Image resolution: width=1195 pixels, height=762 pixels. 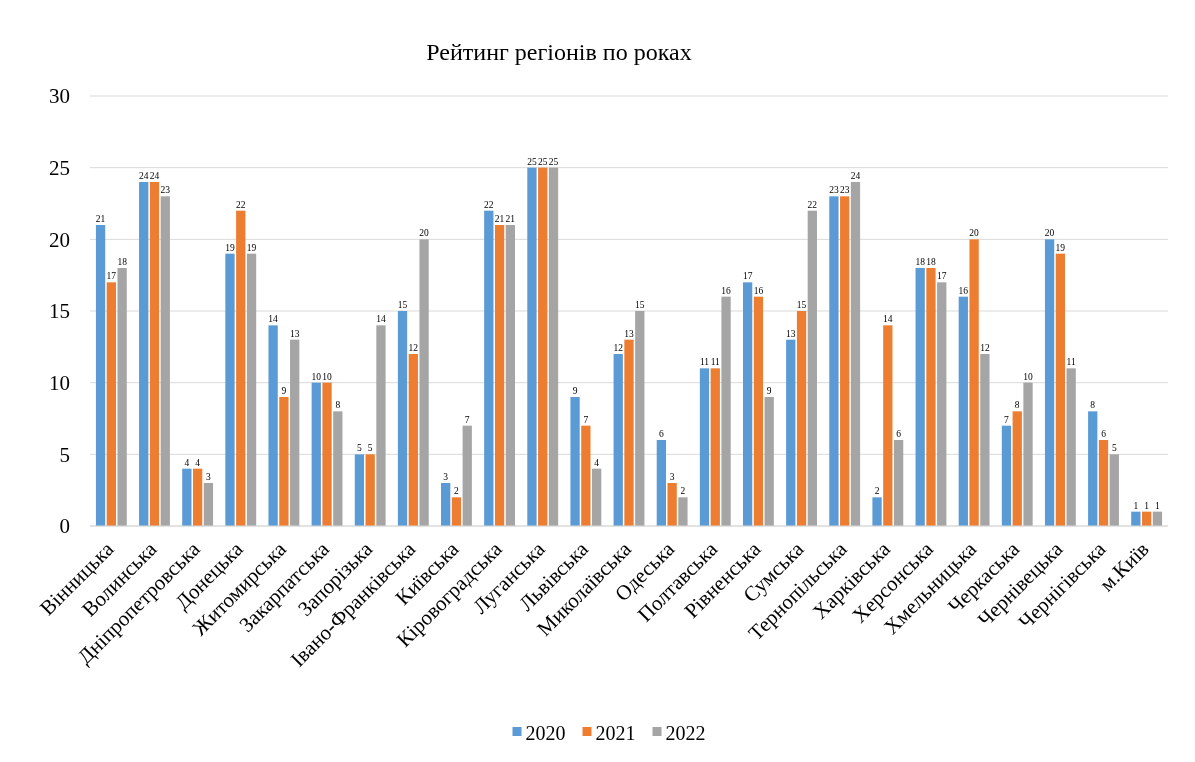 I want to click on data-label: 9, so click(x=284, y=391).